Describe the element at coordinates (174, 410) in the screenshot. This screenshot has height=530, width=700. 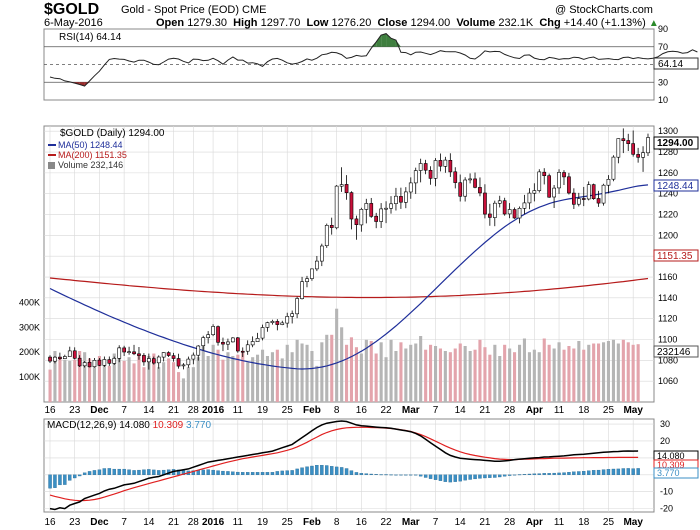
I see `price-x-tick-label: 21` at that location.